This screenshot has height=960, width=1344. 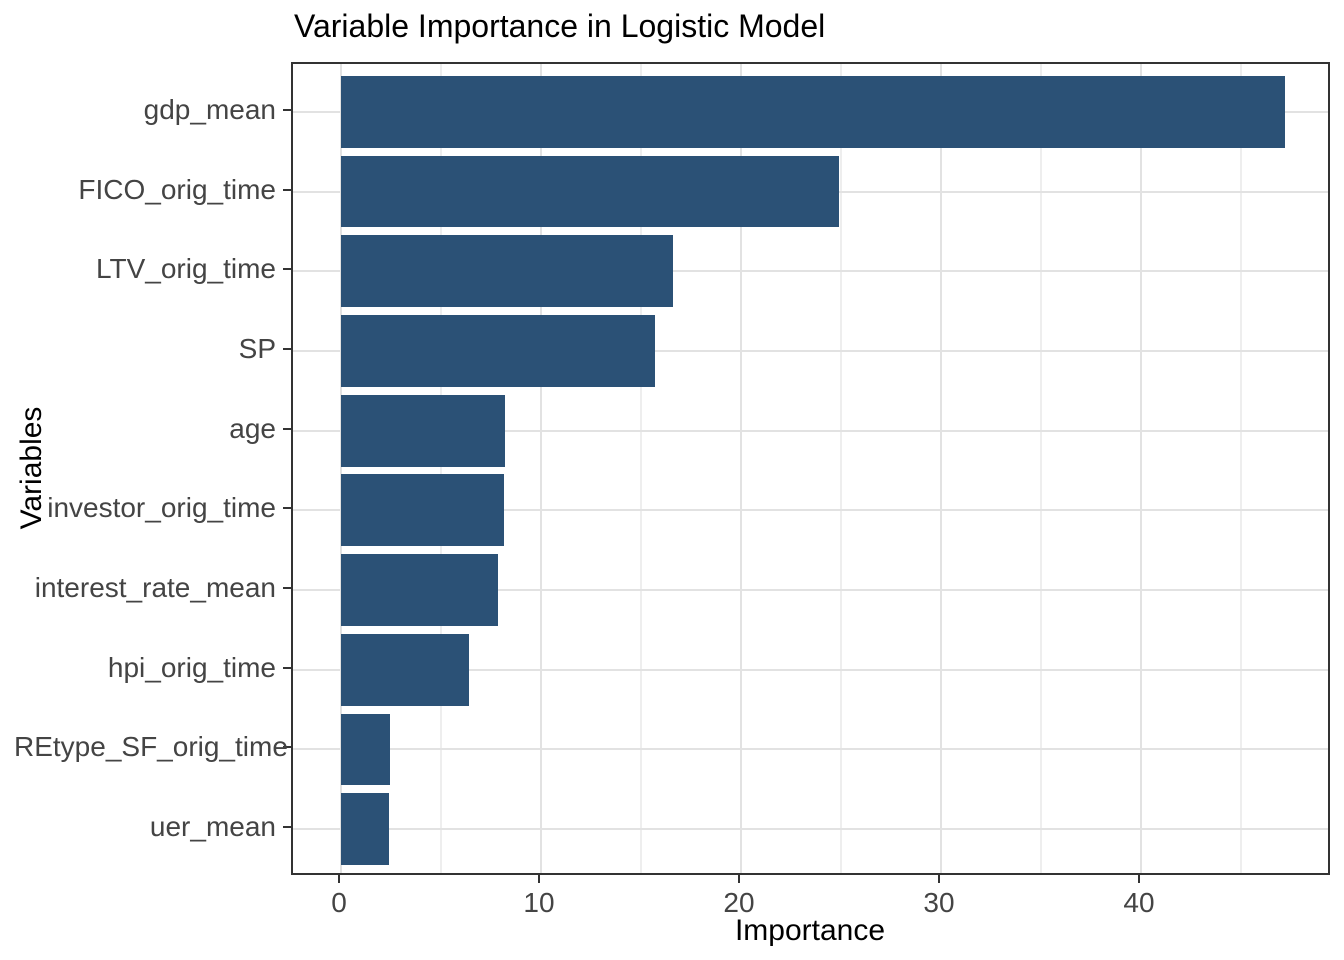 What do you see at coordinates (939, 902) in the screenshot?
I see `x-tick-label-30: 30` at bounding box center [939, 902].